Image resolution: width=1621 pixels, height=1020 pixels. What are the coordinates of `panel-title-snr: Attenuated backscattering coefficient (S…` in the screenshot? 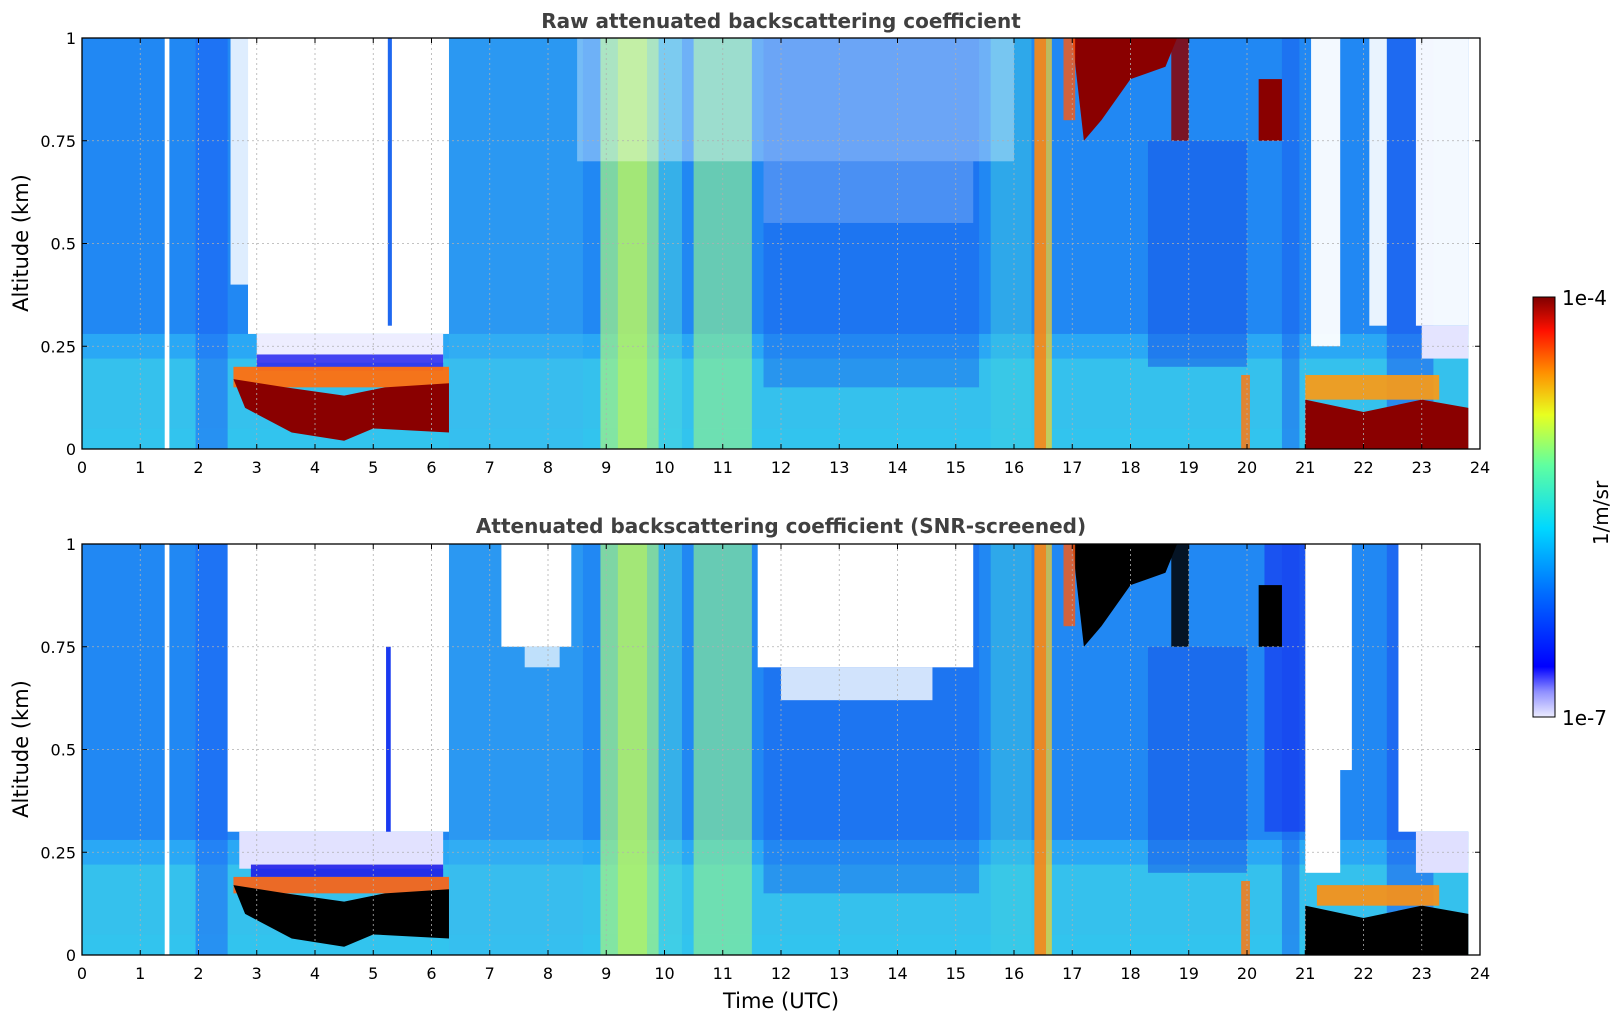 It's located at (781, 526).